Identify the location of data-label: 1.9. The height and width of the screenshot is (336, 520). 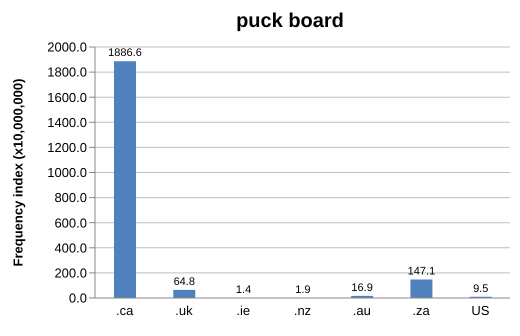
(303, 290).